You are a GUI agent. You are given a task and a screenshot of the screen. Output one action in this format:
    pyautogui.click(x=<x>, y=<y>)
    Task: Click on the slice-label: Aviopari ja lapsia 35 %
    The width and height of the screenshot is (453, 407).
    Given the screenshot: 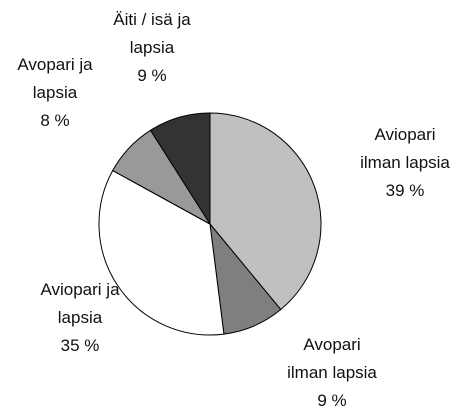 What is the action you would take?
    pyautogui.click(x=80, y=318)
    